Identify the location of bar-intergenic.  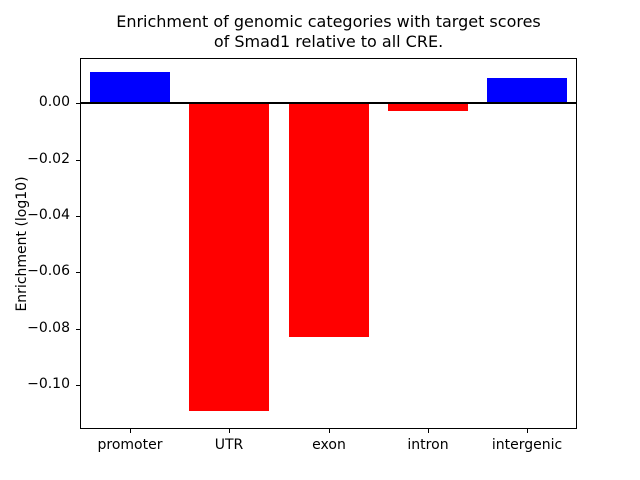
(527, 90).